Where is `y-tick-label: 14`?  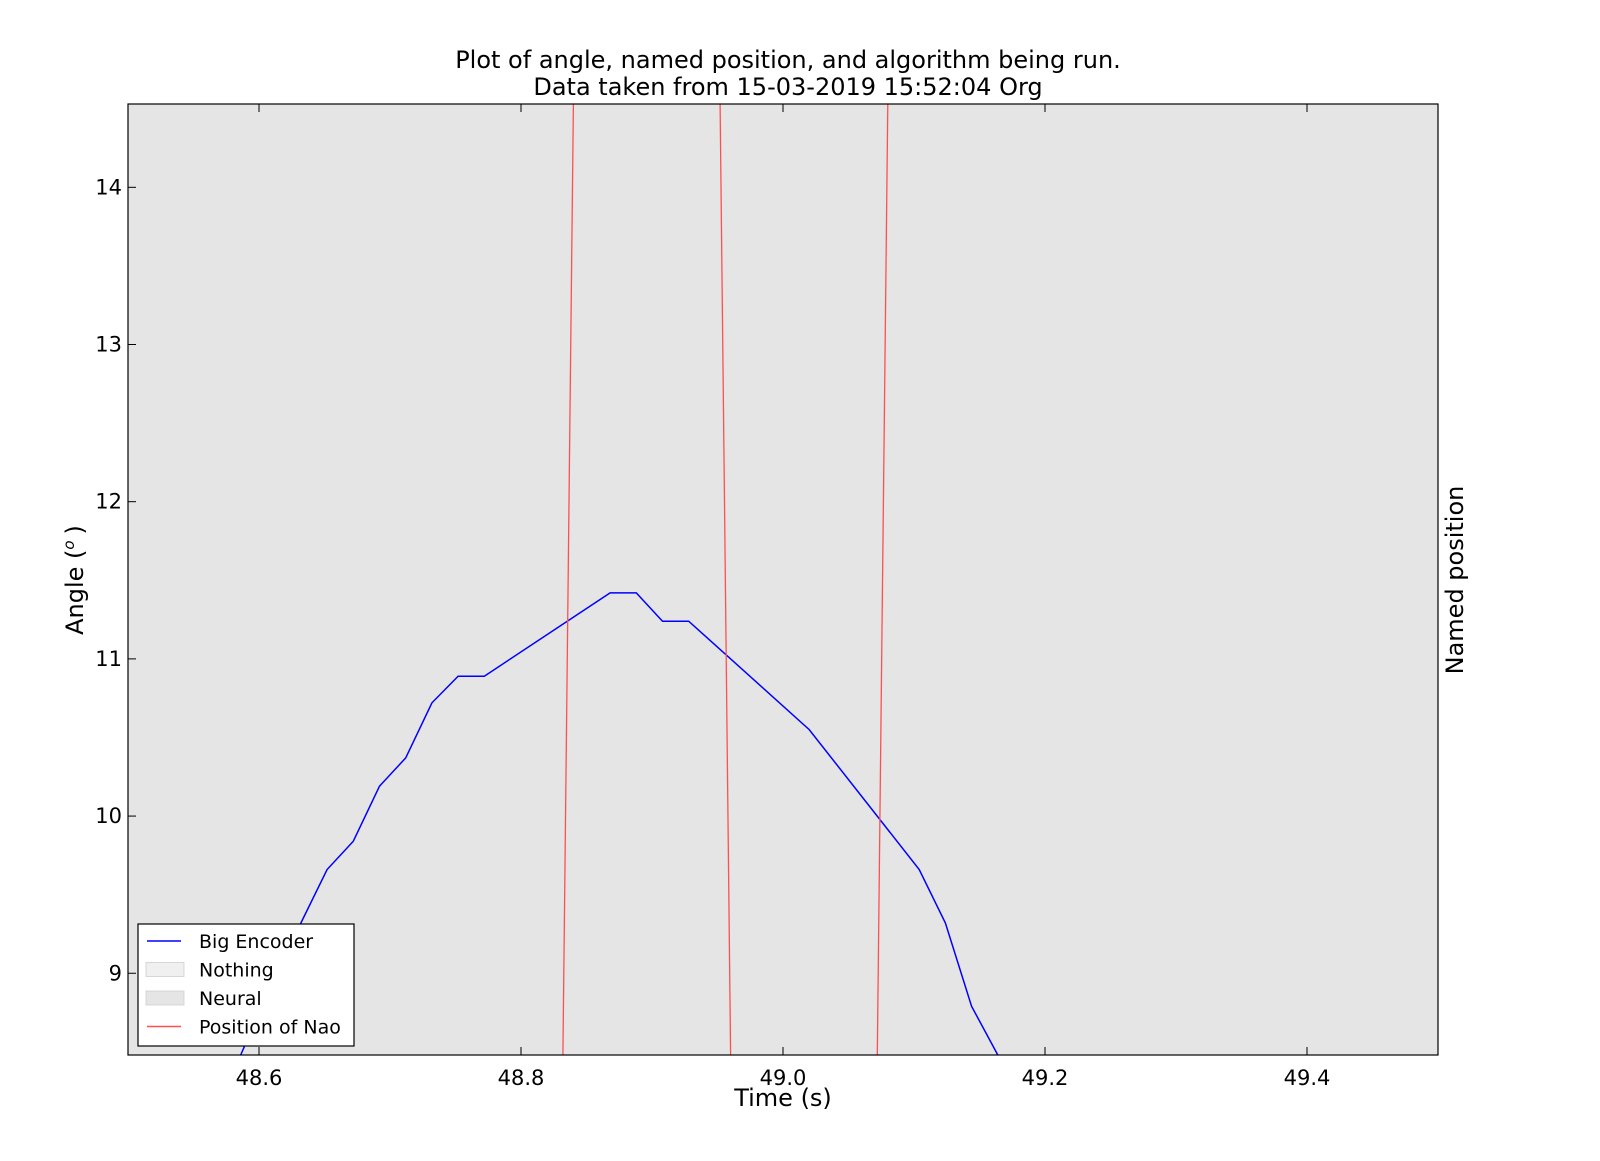
y-tick-label: 14 is located at coordinates (108, 187).